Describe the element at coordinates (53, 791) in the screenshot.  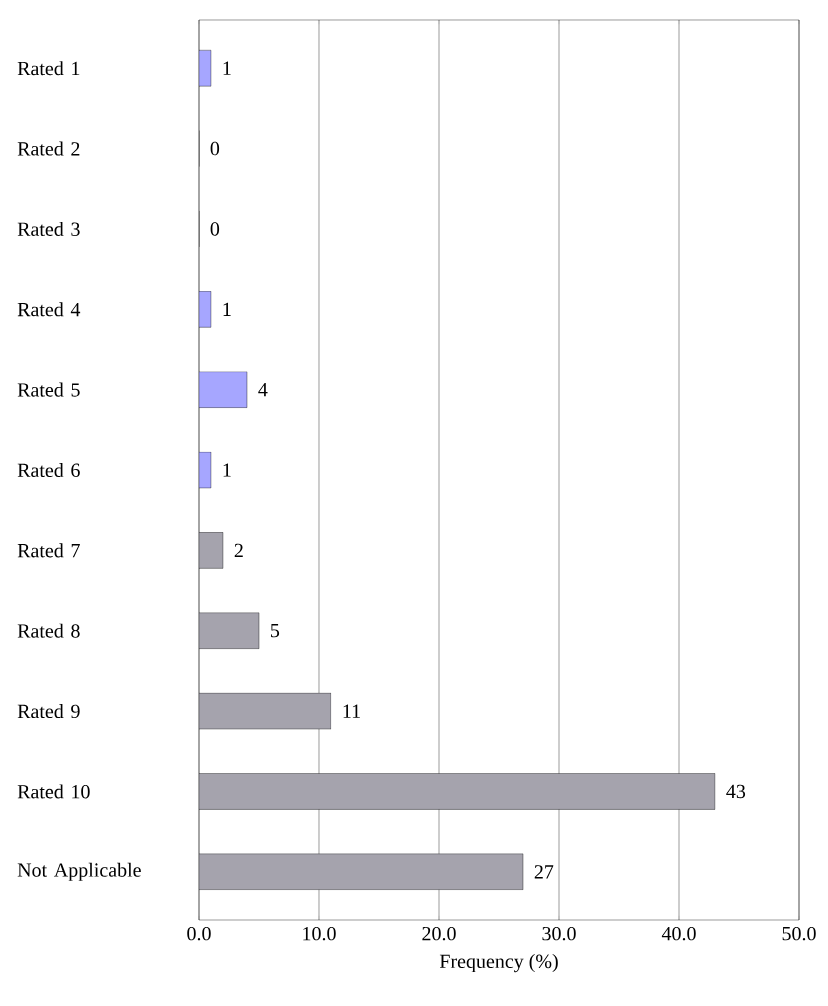
I see `y-tick-label: Rated 10` at that location.